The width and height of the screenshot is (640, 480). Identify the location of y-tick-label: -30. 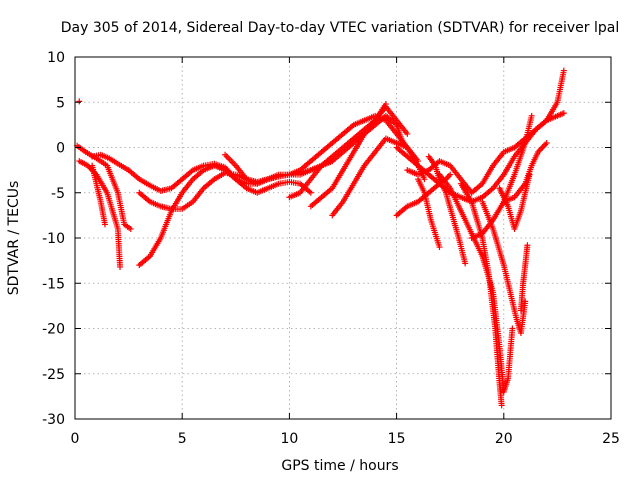
(53, 420).